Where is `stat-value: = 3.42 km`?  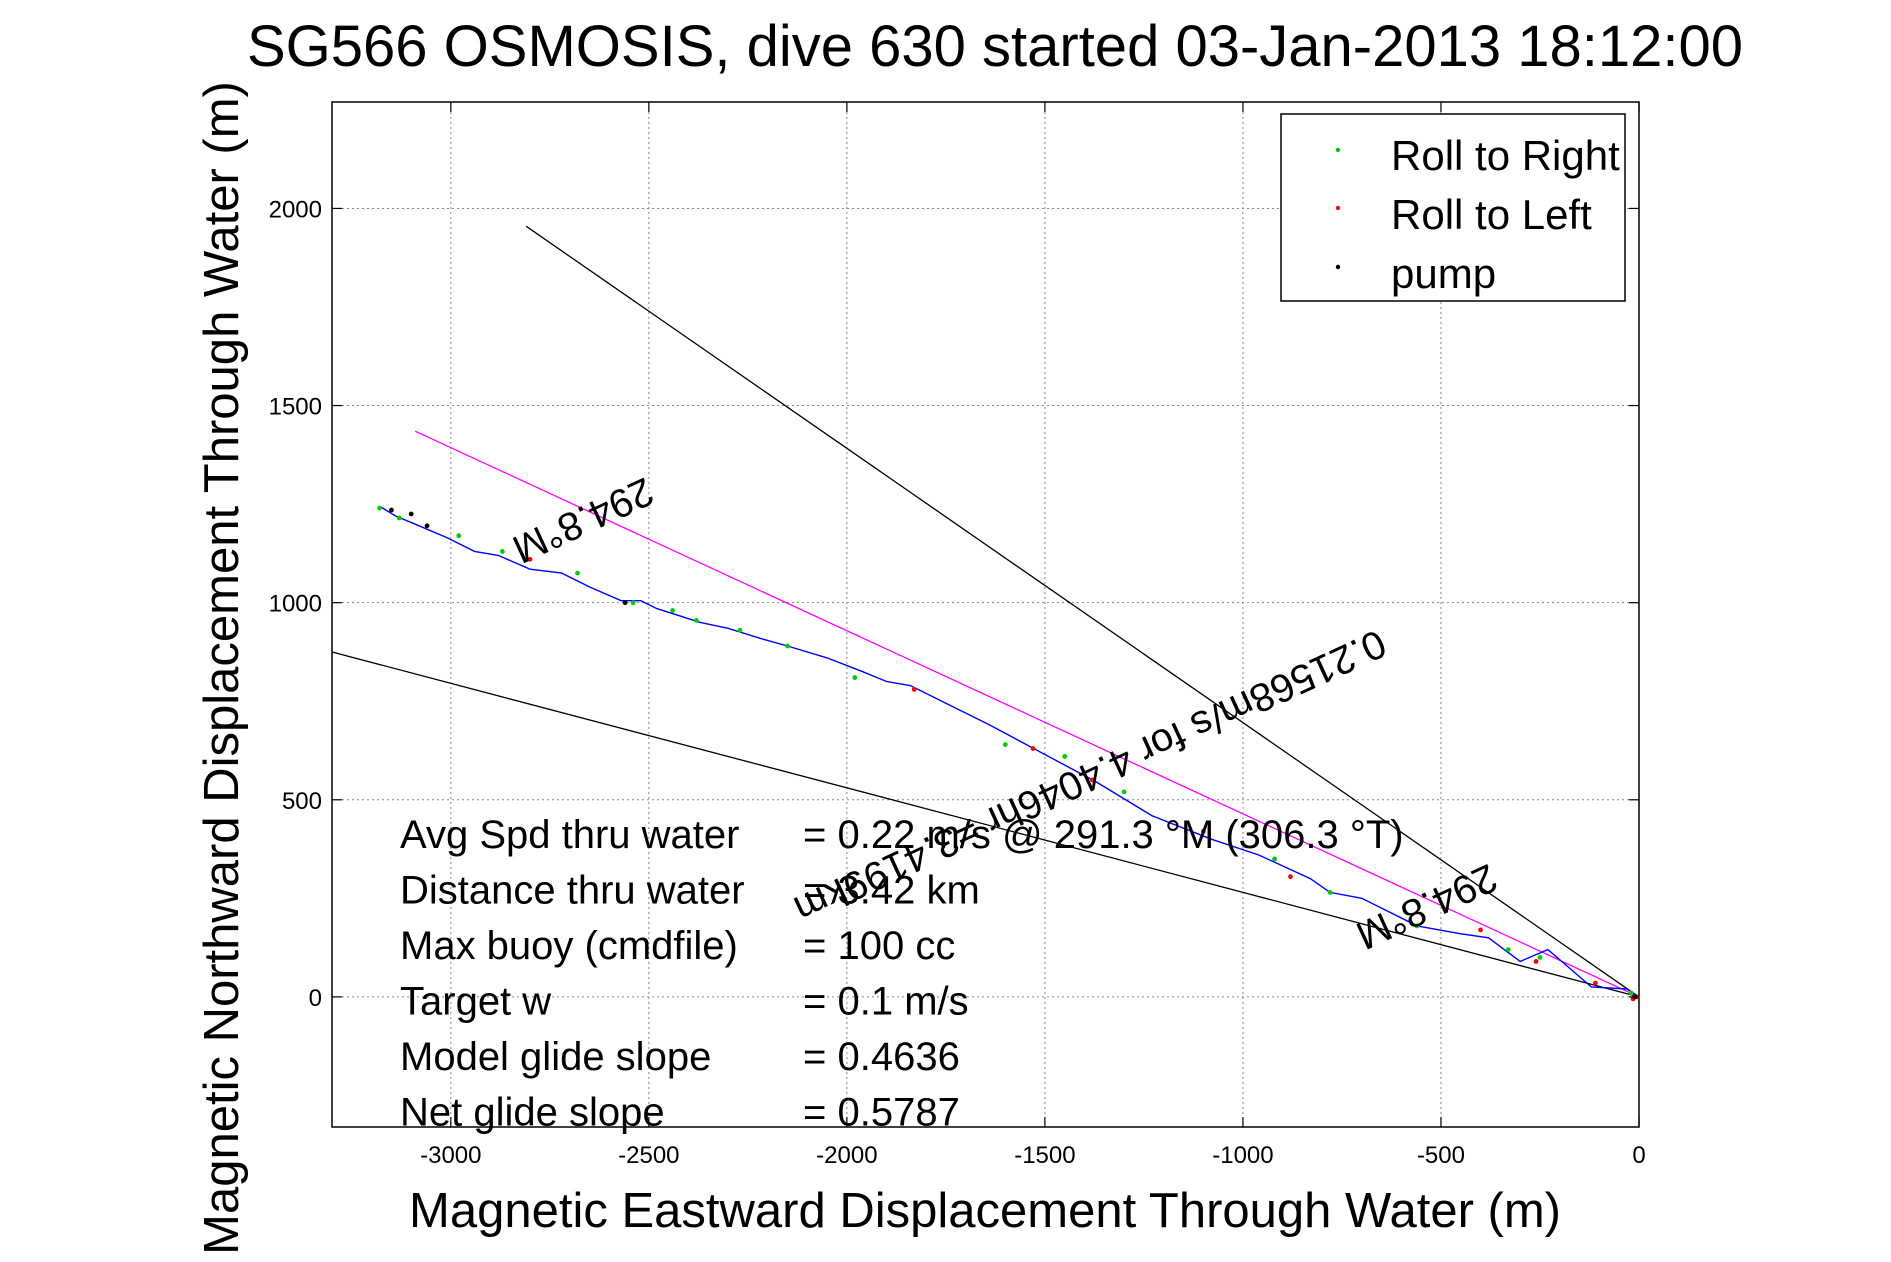 stat-value: = 3.42 km is located at coordinates (891, 891).